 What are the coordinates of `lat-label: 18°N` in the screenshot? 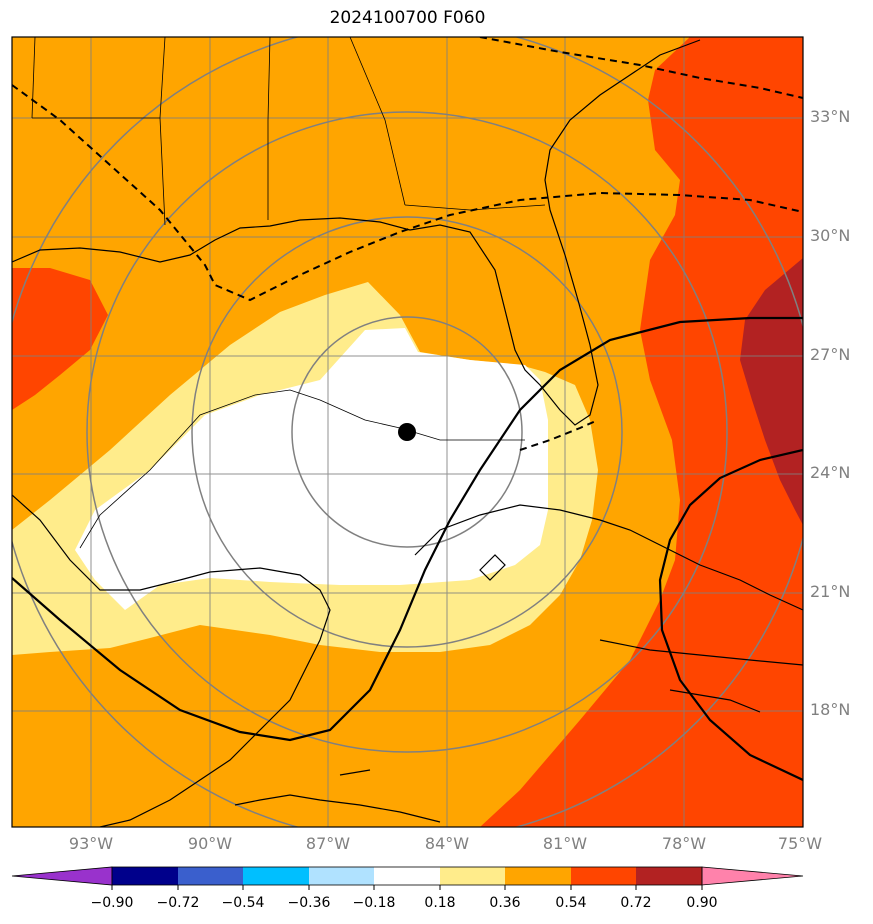 It's located at (830, 709).